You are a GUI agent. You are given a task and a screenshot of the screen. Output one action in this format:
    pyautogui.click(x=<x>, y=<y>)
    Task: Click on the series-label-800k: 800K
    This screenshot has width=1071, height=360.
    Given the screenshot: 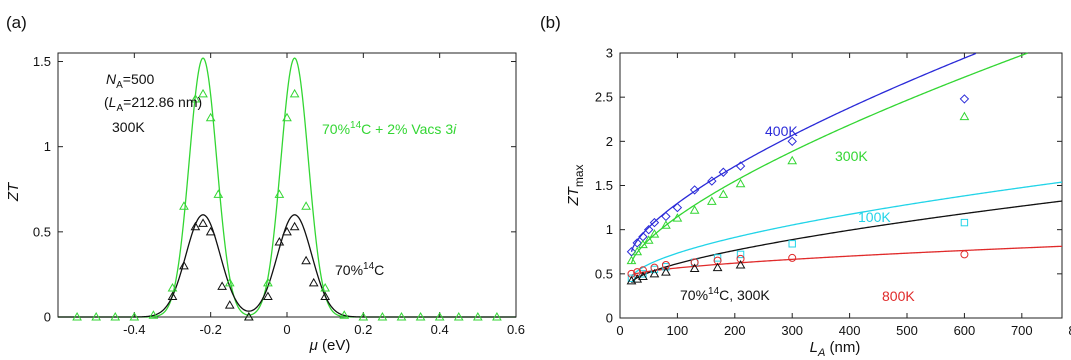 What is the action you would take?
    pyautogui.click(x=898, y=296)
    